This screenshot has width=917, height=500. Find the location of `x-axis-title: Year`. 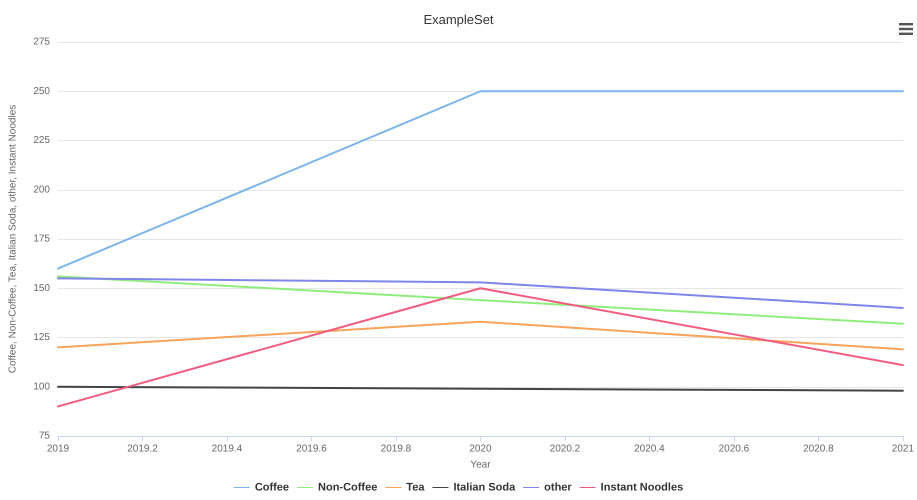

x-axis-title: Year is located at coordinates (481, 465).